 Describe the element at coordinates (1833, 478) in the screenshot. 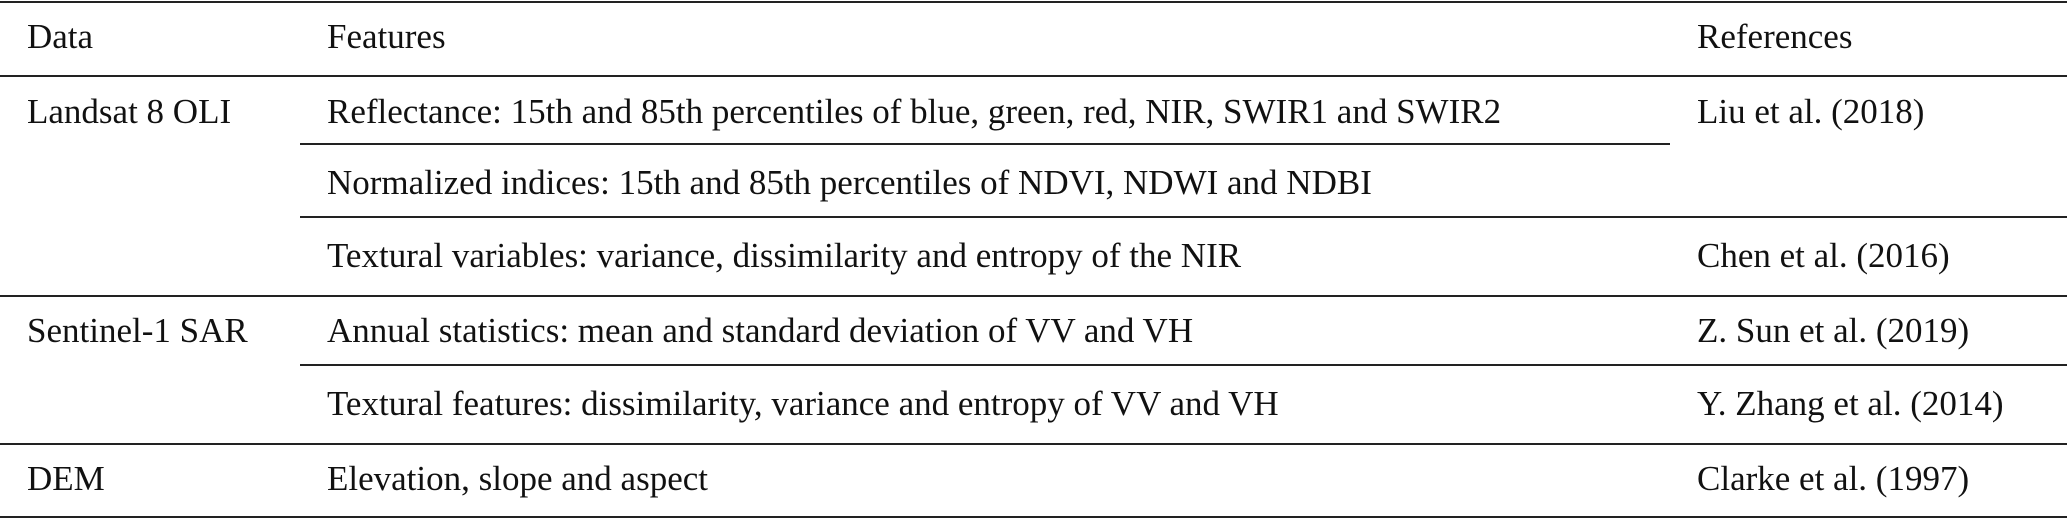

I see `reference-cell: Clarke et al. (1997)` at that location.